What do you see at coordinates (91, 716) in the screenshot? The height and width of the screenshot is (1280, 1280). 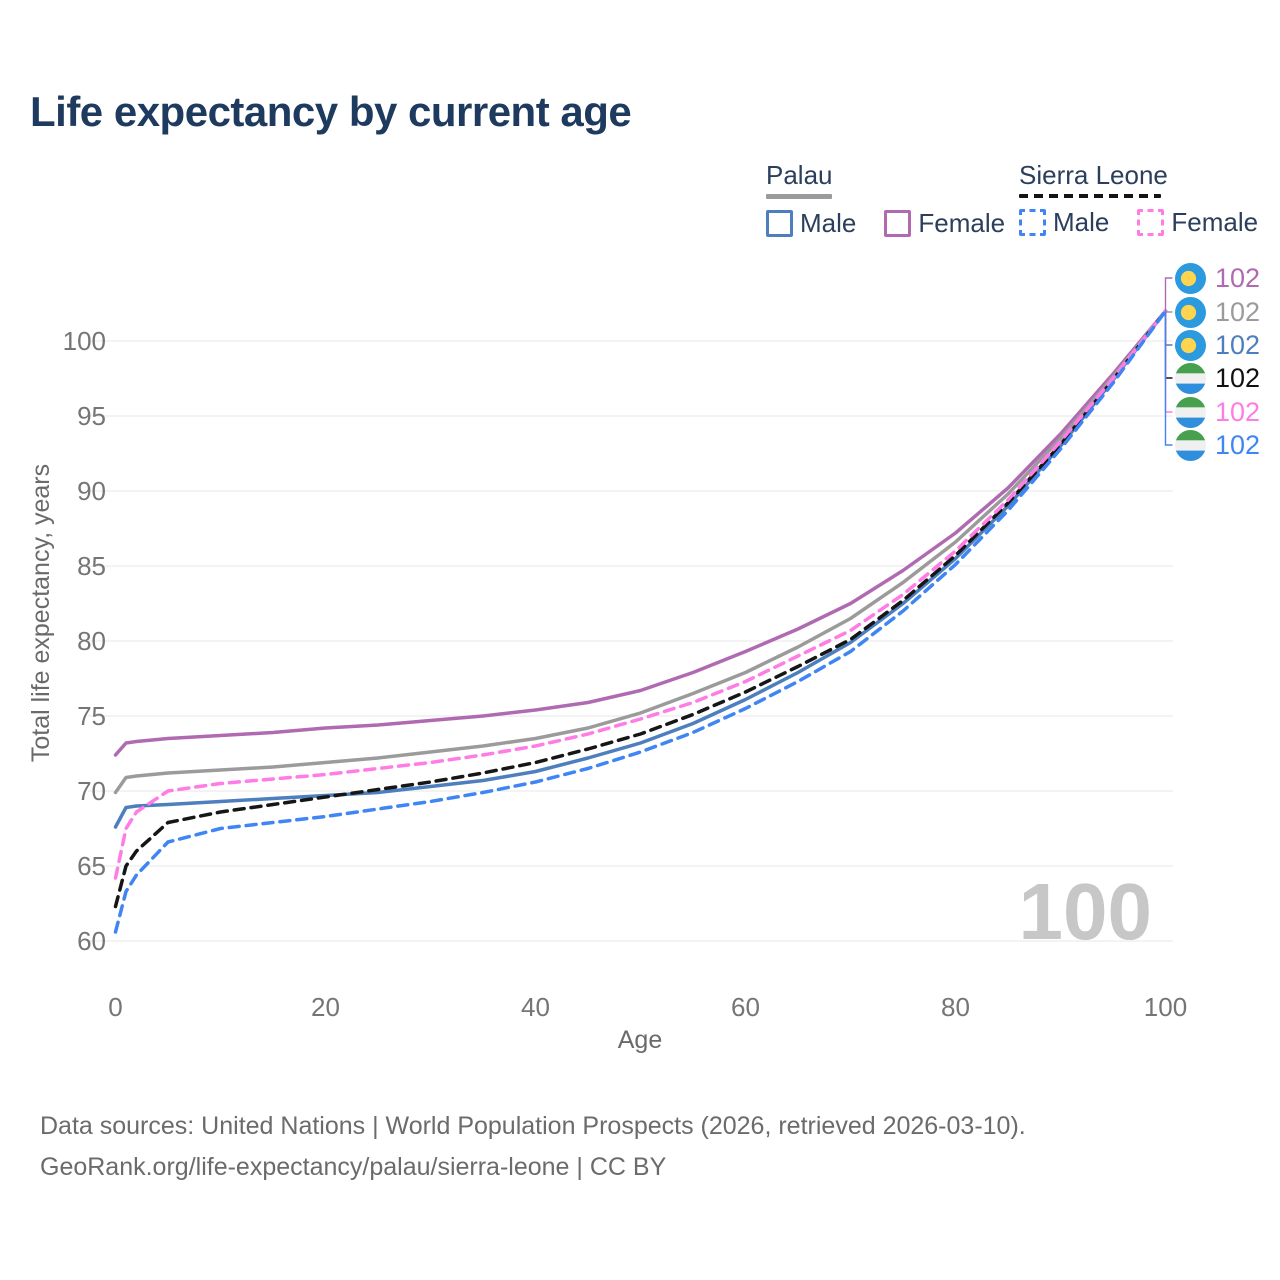 I see `y-tick-label: 75` at bounding box center [91, 716].